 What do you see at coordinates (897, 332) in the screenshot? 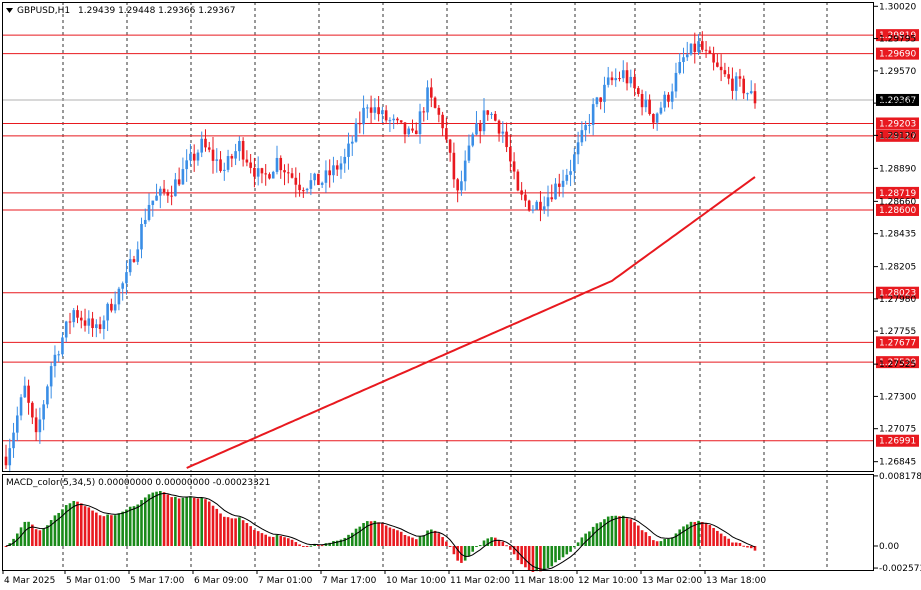
I see `price-tick-label: 1.27755` at bounding box center [897, 332].